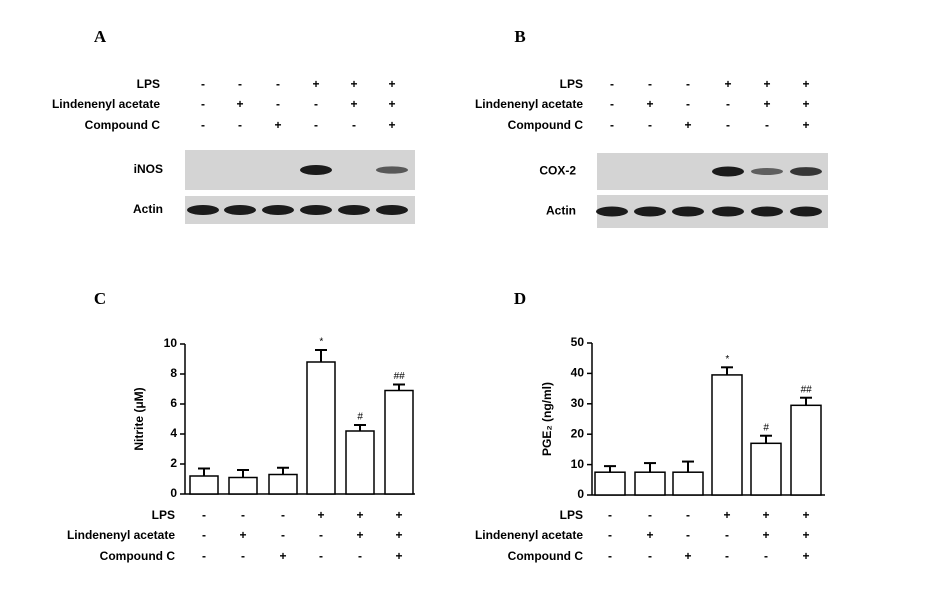 The width and height of the screenshot is (949, 599). I want to click on significance-mark: ##, so click(806, 389).